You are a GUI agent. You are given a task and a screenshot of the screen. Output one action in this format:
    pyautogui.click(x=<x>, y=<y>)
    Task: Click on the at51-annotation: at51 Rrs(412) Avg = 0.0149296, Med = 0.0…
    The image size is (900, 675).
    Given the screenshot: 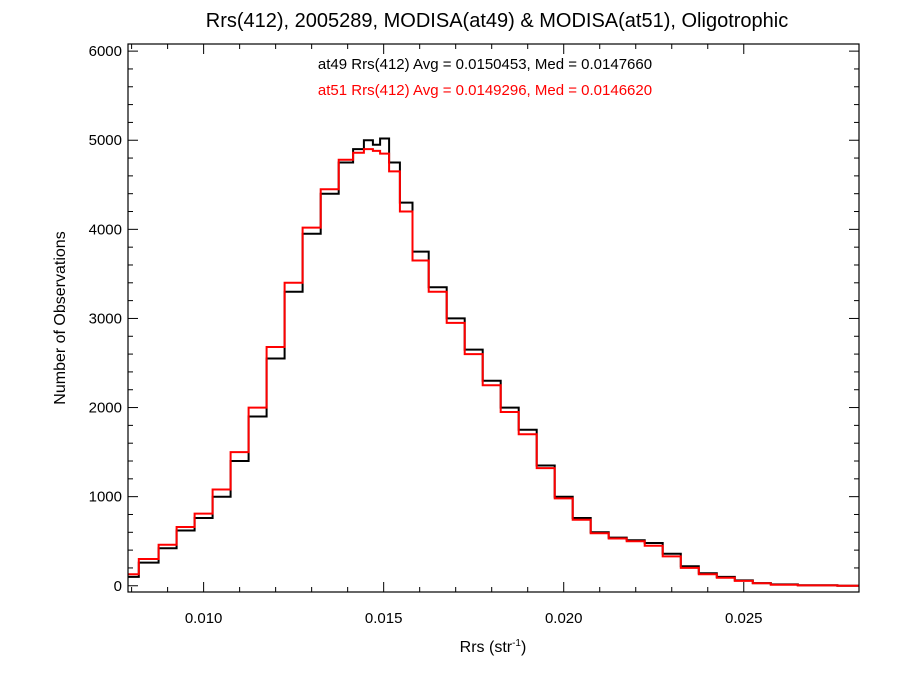 What is the action you would take?
    pyautogui.click(x=485, y=90)
    